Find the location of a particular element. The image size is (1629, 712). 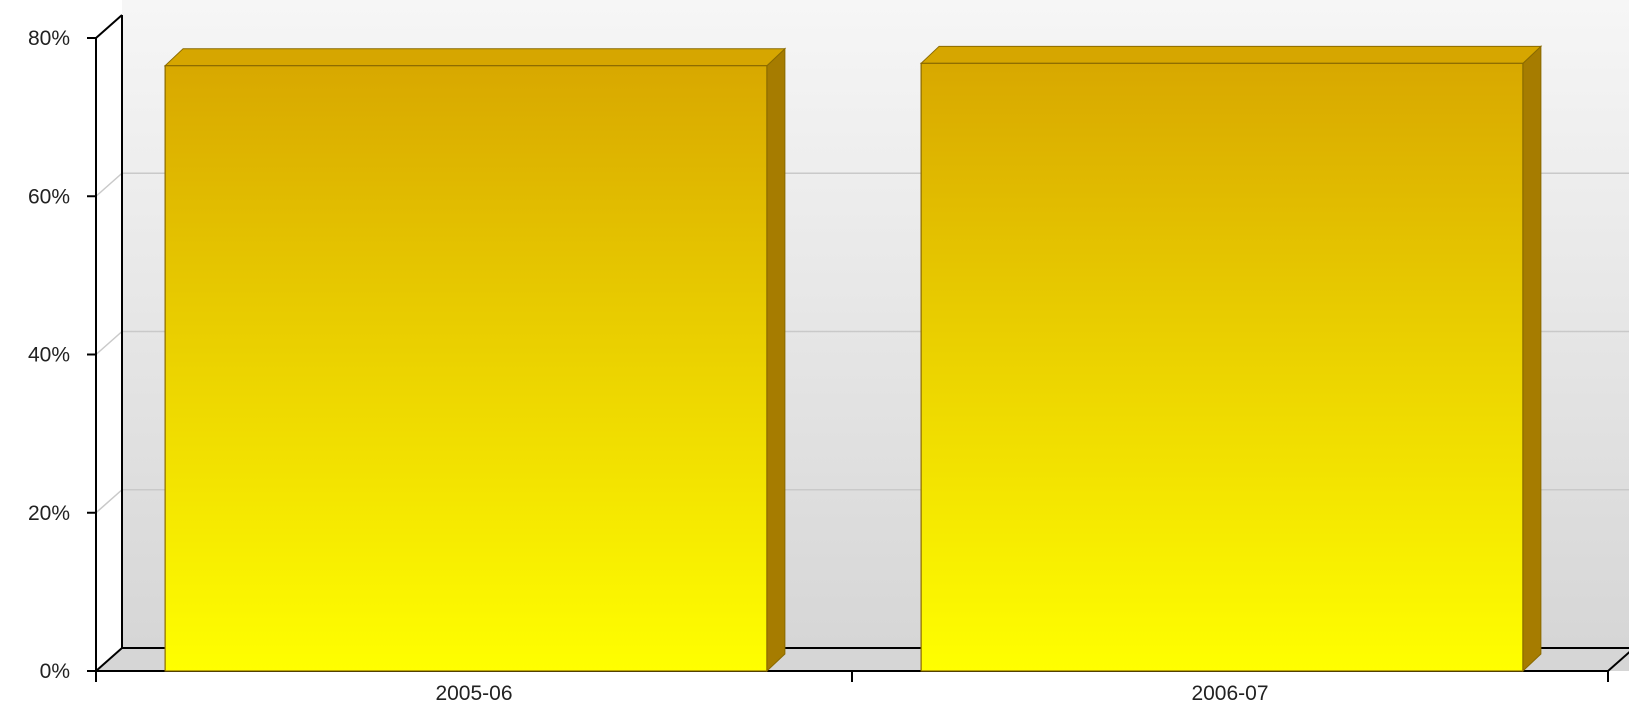

y-tick-label: 60% is located at coordinates (49, 196).